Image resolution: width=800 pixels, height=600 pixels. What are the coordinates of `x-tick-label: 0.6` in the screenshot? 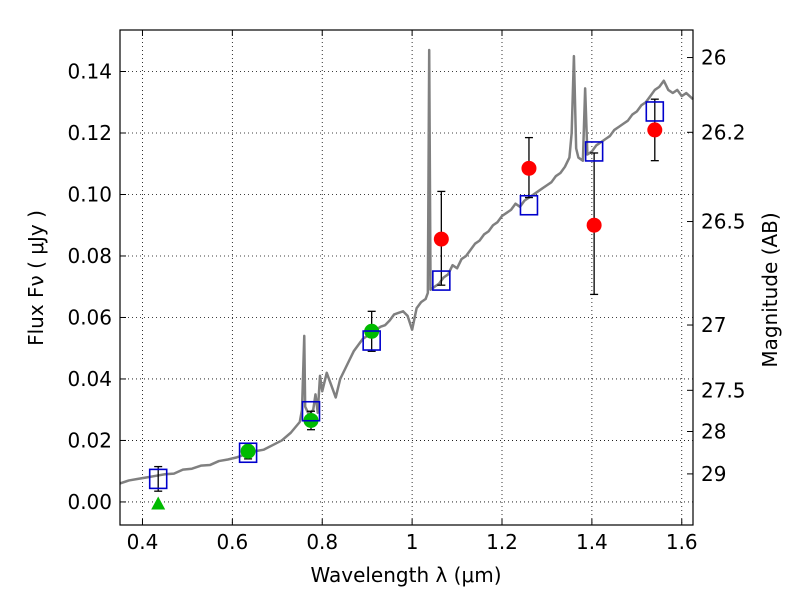 It's located at (232, 542).